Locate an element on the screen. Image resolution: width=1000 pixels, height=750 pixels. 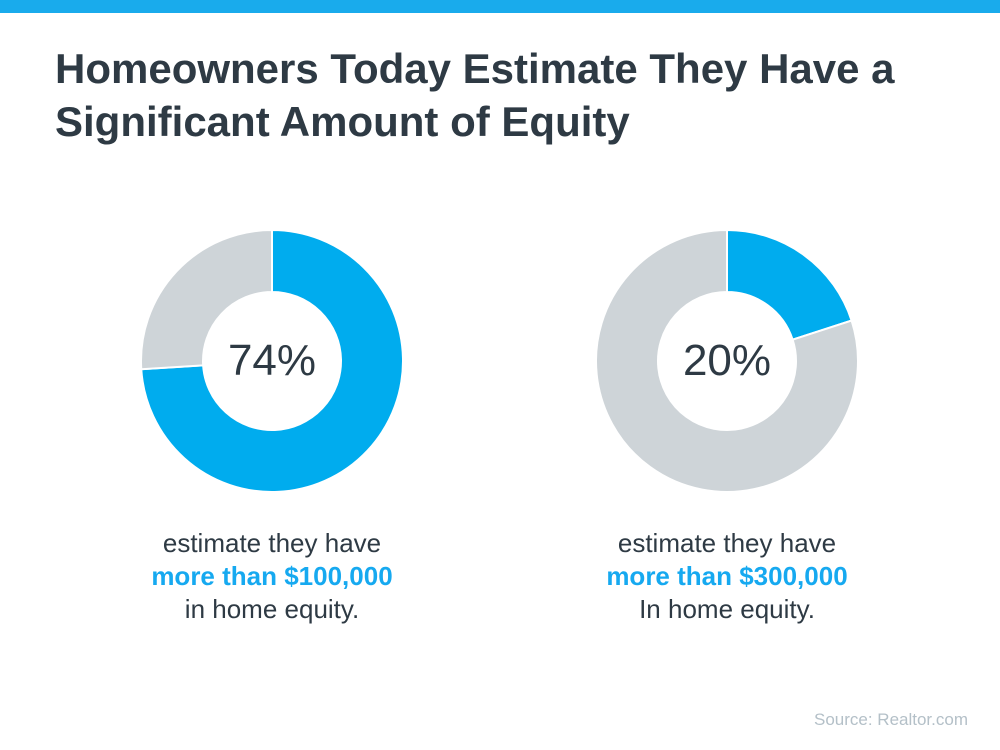
donut-chart-300k: 20% is located at coordinates (727, 361).